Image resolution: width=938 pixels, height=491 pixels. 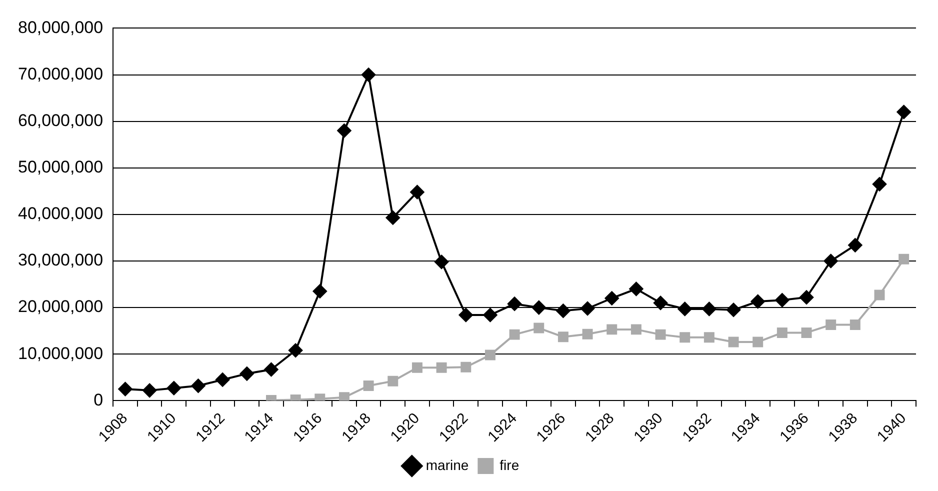 What do you see at coordinates (447, 464) in the screenshot?
I see `legend-label: marine` at bounding box center [447, 464].